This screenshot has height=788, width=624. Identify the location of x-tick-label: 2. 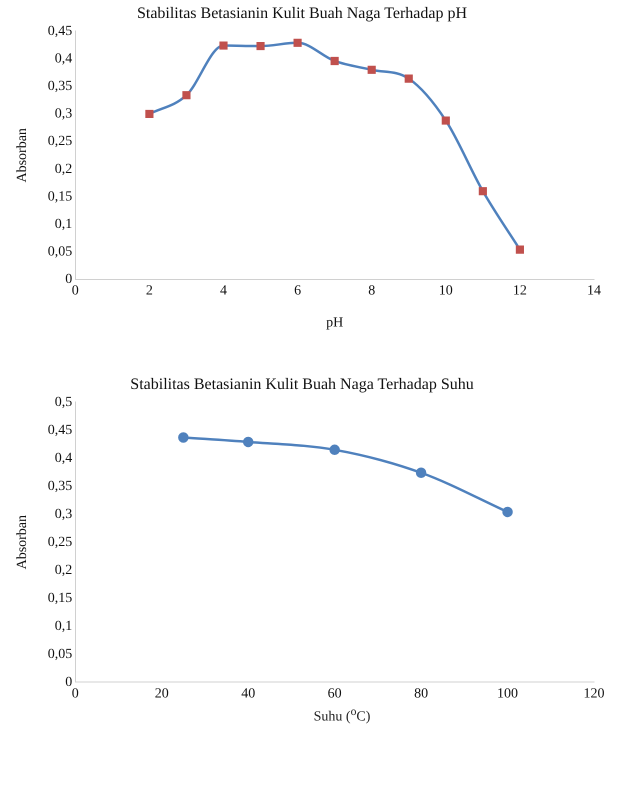
(149, 290).